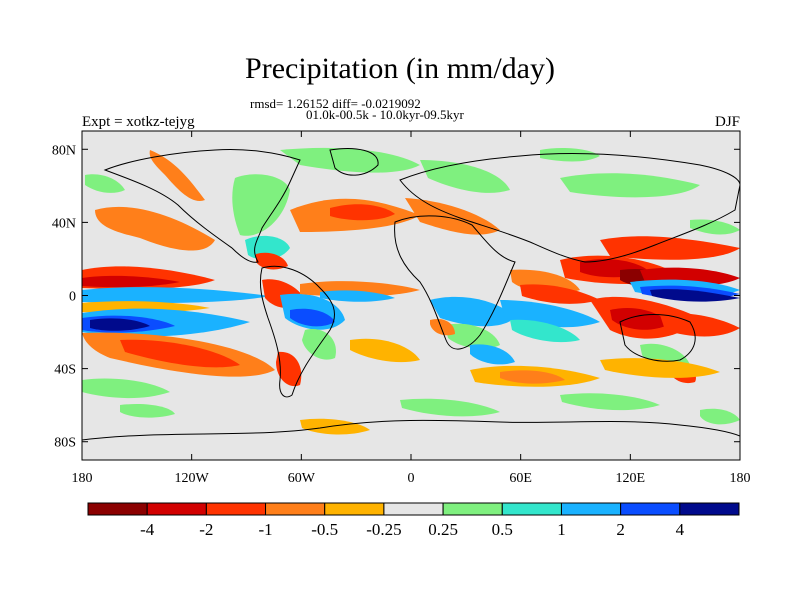 This screenshot has width=800, height=600. I want to click on y-tick-label: 80S, so click(65, 443).